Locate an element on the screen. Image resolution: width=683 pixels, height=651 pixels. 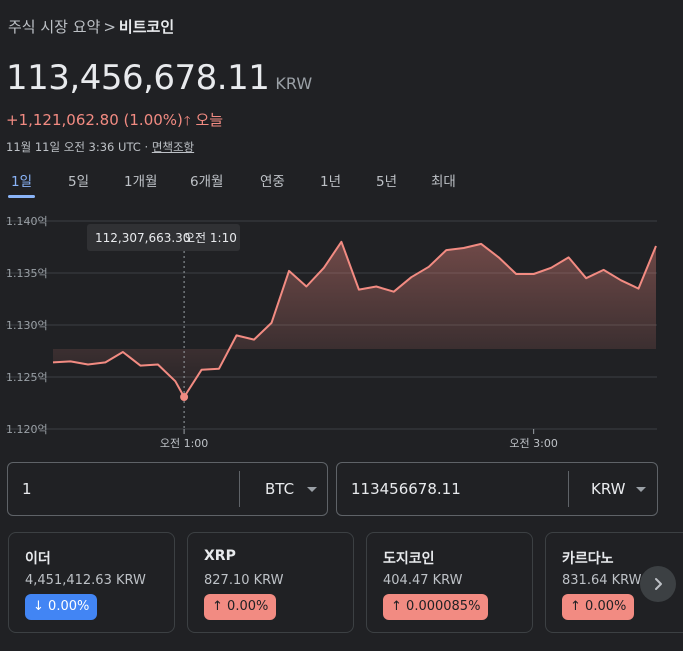
coin-price: 4,451,412.63 KRW is located at coordinates (85, 580).